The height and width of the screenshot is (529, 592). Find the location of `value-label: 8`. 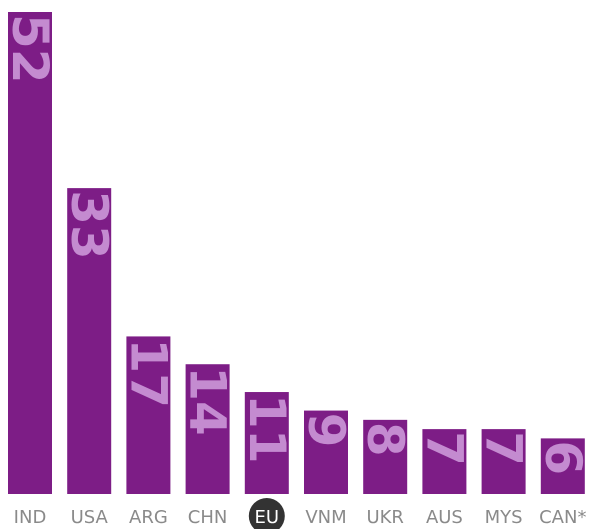

value-label: 8 is located at coordinates (385, 439).